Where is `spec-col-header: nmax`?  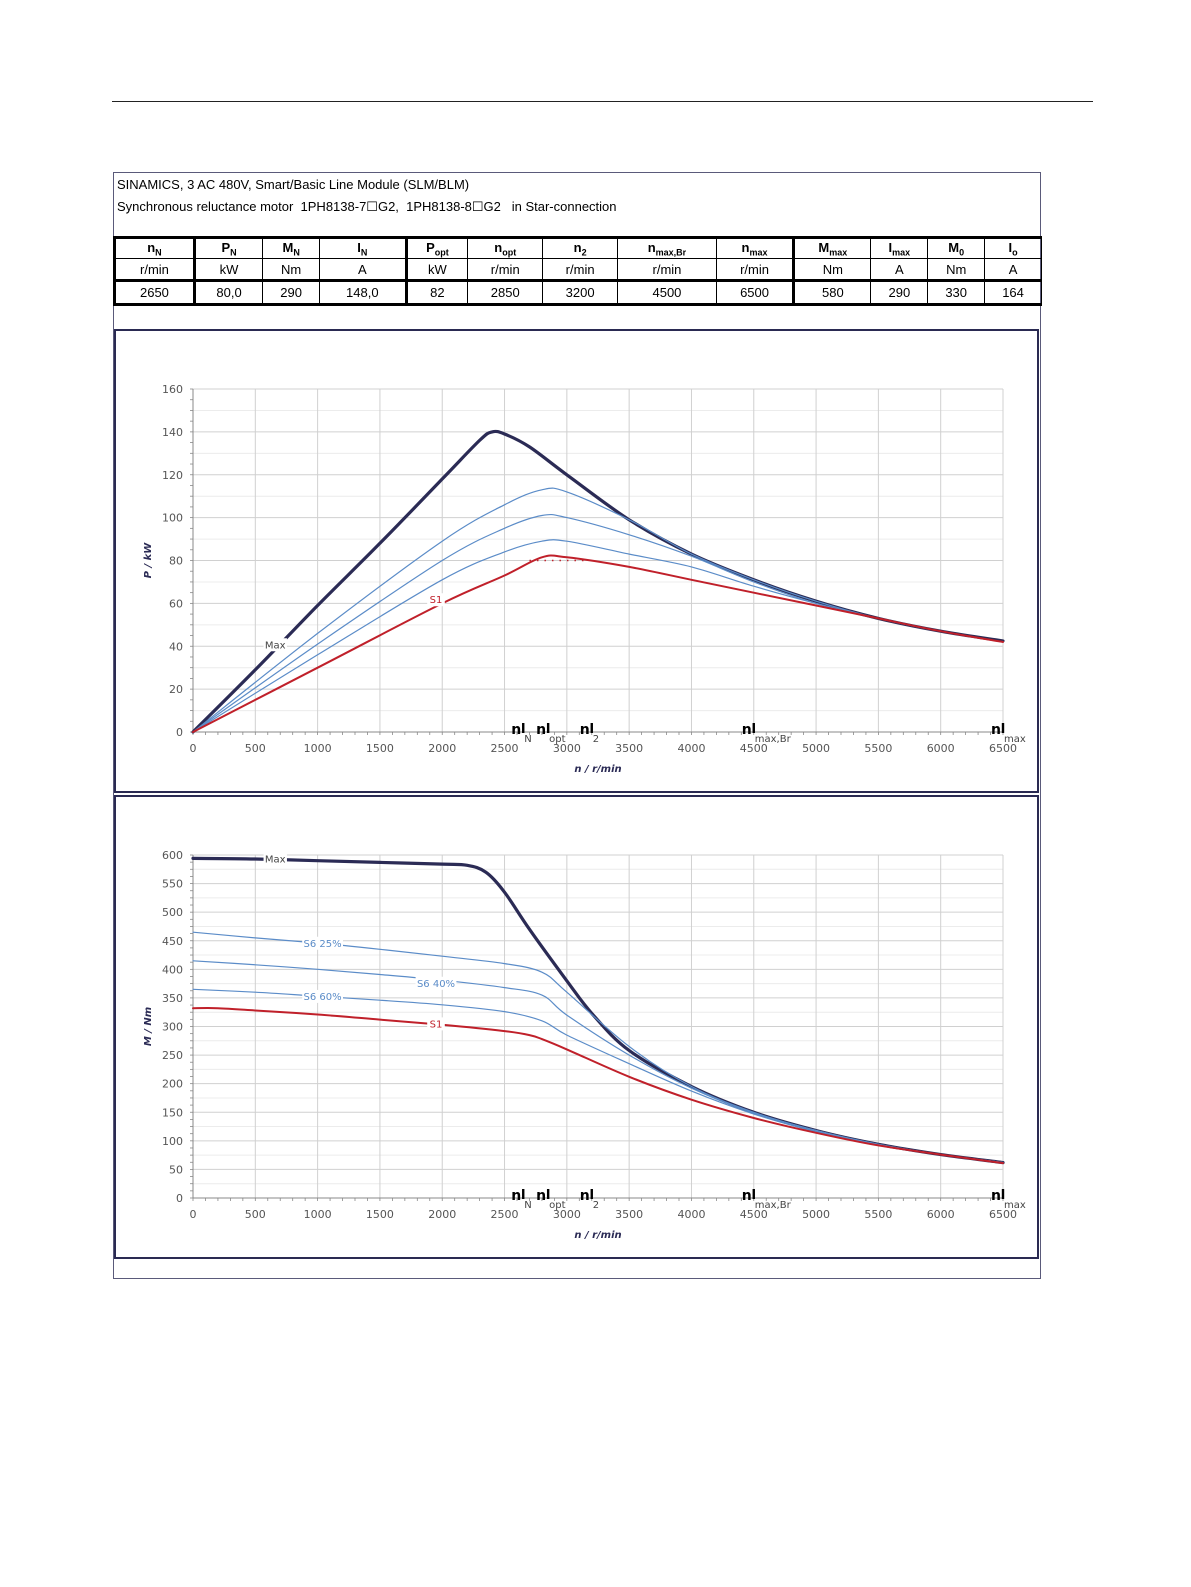
spec-col-header: nmax is located at coordinates (755, 247).